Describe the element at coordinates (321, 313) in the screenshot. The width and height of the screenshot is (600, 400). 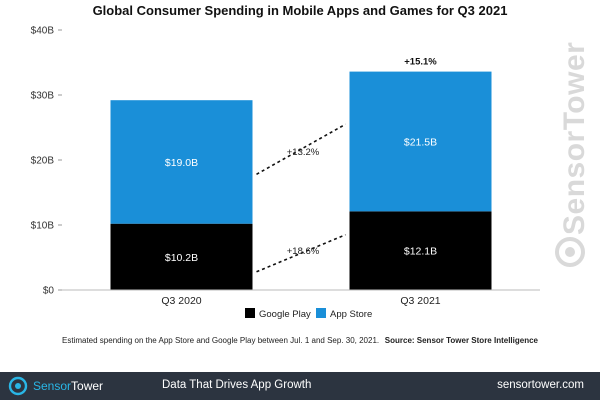
I see `legend-swatch-app-store` at that location.